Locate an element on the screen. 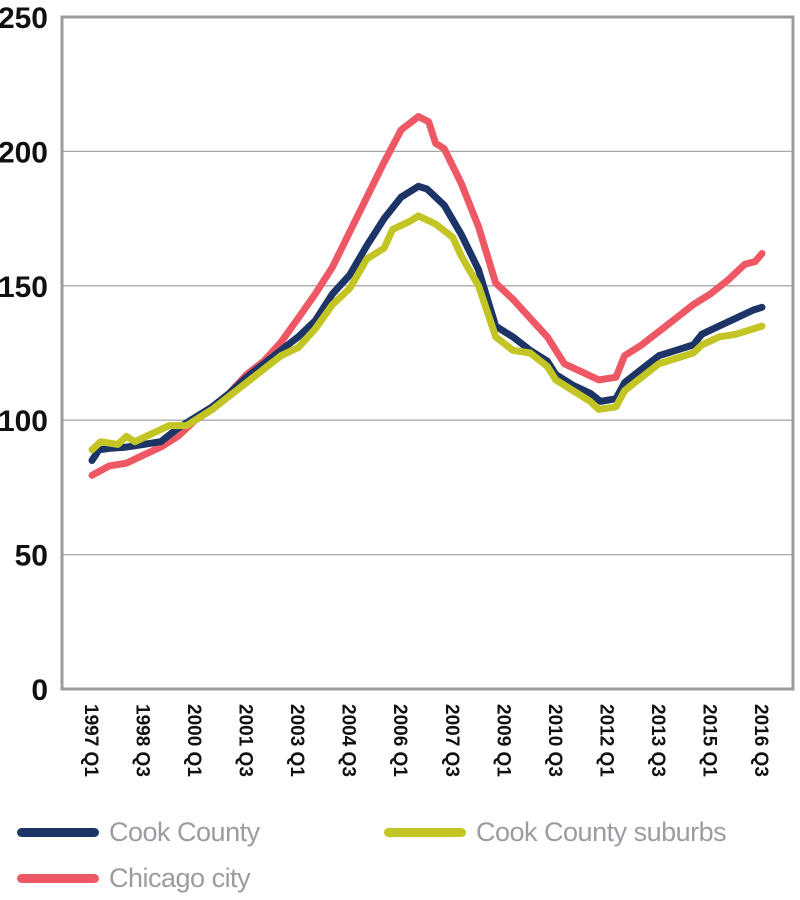 The width and height of the screenshot is (800, 900). legend-swatch-cook-county-suburbs is located at coordinates (425, 832).